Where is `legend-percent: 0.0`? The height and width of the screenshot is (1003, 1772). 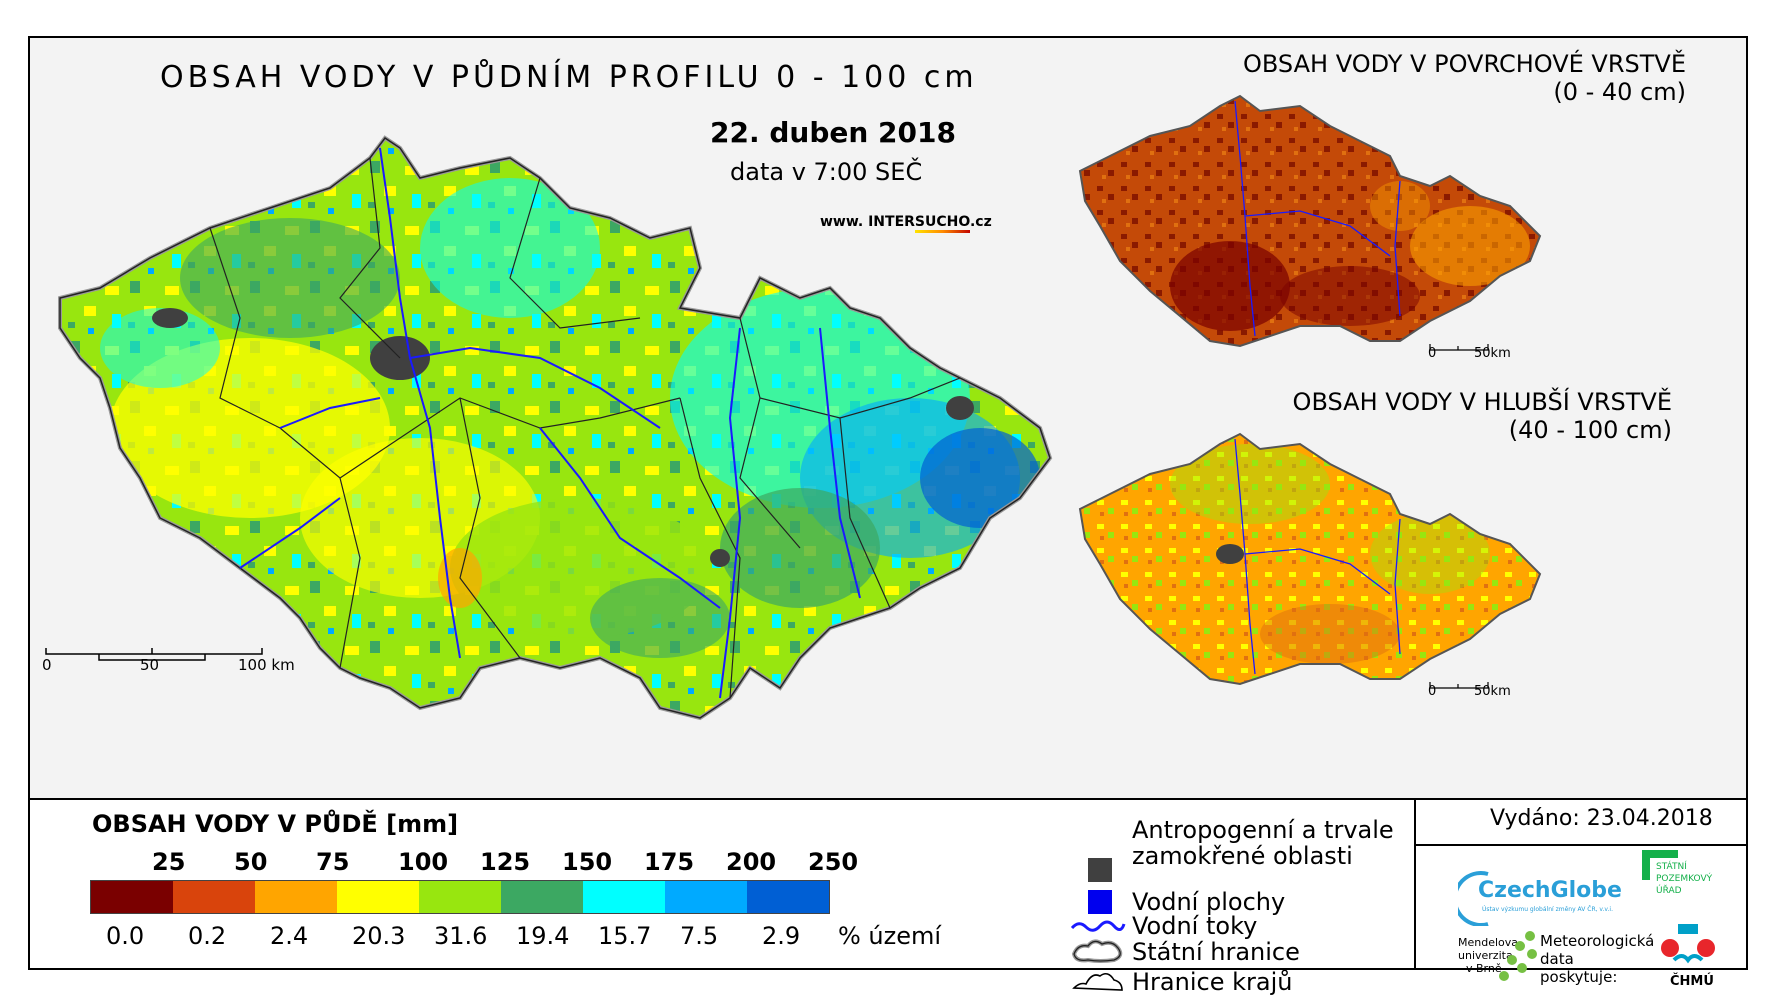 legend-percent: 0.0 is located at coordinates (125, 936).